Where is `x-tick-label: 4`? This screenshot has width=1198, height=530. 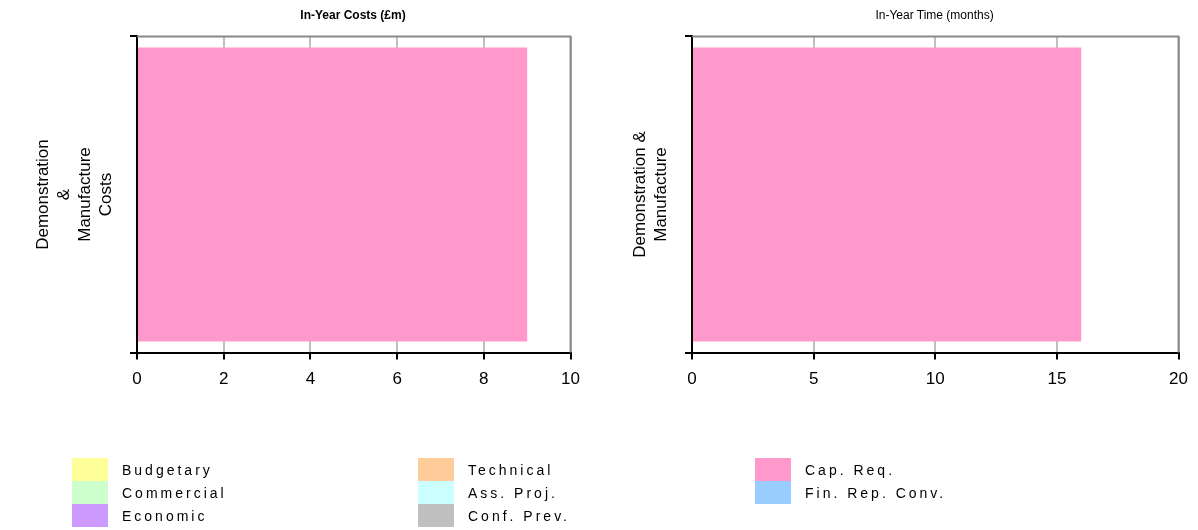
x-tick-label: 4 is located at coordinates (310, 379).